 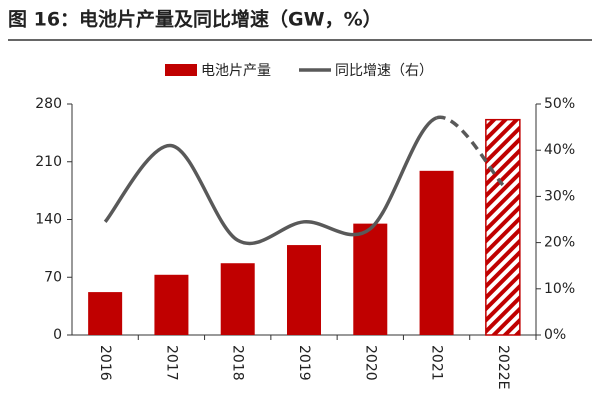 I want to click on y2-tick-label: 30%, so click(x=559, y=196).